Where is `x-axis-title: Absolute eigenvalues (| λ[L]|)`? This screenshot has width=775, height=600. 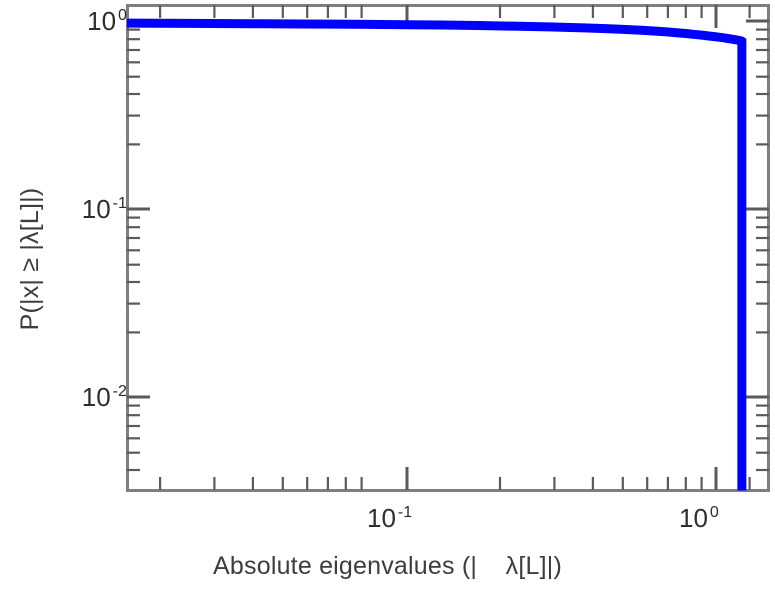 x-axis-title: Absolute eigenvalues (| λ[L]|) is located at coordinates (387, 566).